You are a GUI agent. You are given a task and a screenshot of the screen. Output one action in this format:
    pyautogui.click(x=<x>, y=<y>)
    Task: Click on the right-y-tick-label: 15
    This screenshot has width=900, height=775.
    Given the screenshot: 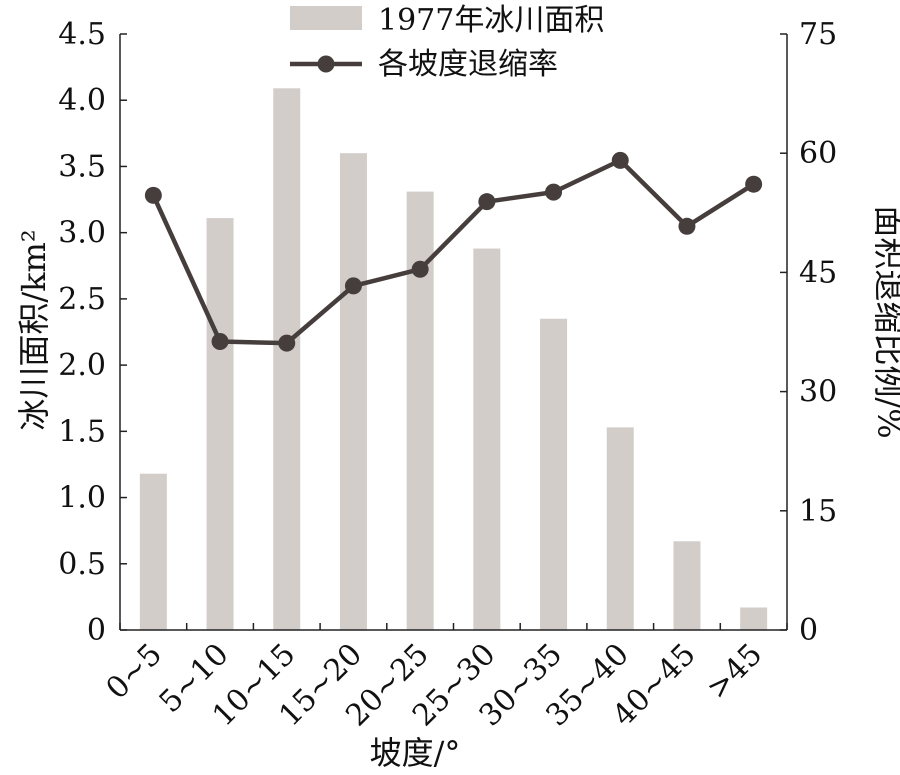 What is the action you would take?
    pyautogui.click(x=818, y=511)
    